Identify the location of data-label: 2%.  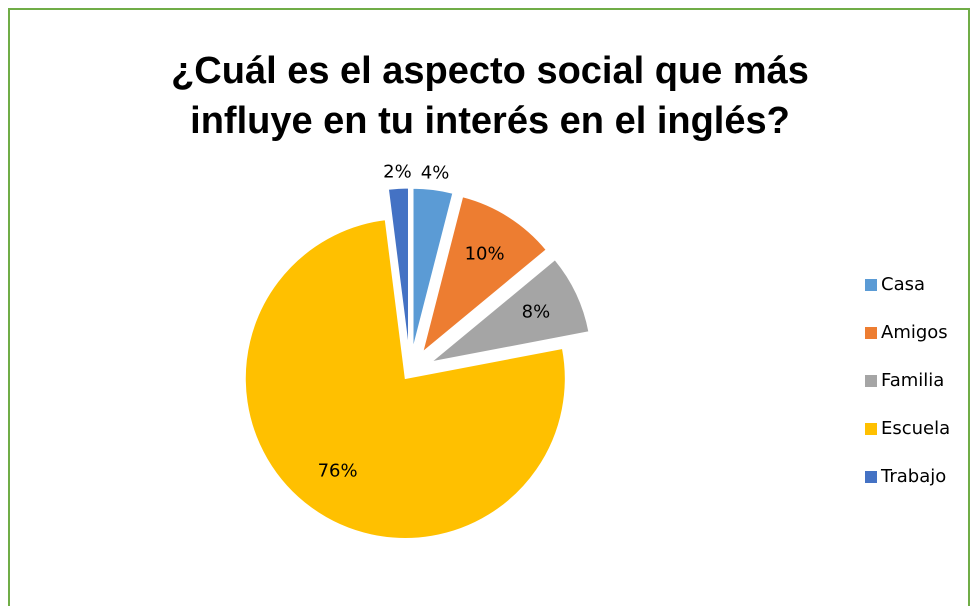
(397, 171).